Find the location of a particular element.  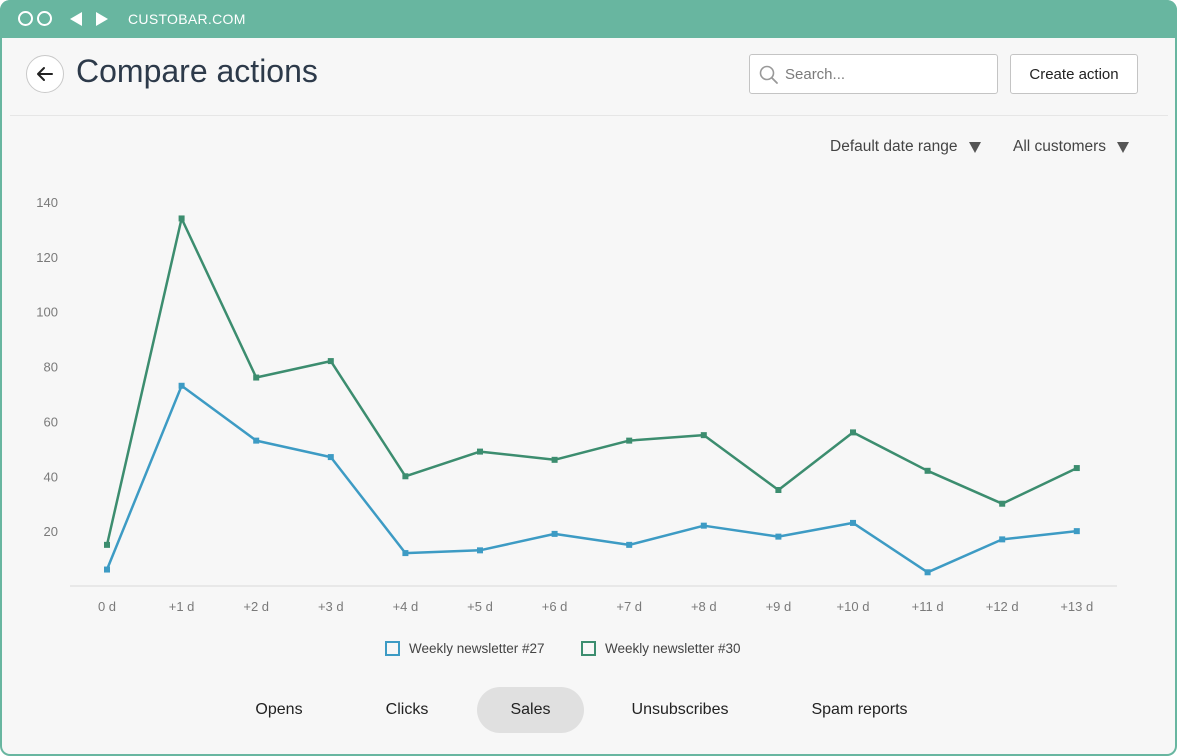

back-button is located at coordinates (45, 74).